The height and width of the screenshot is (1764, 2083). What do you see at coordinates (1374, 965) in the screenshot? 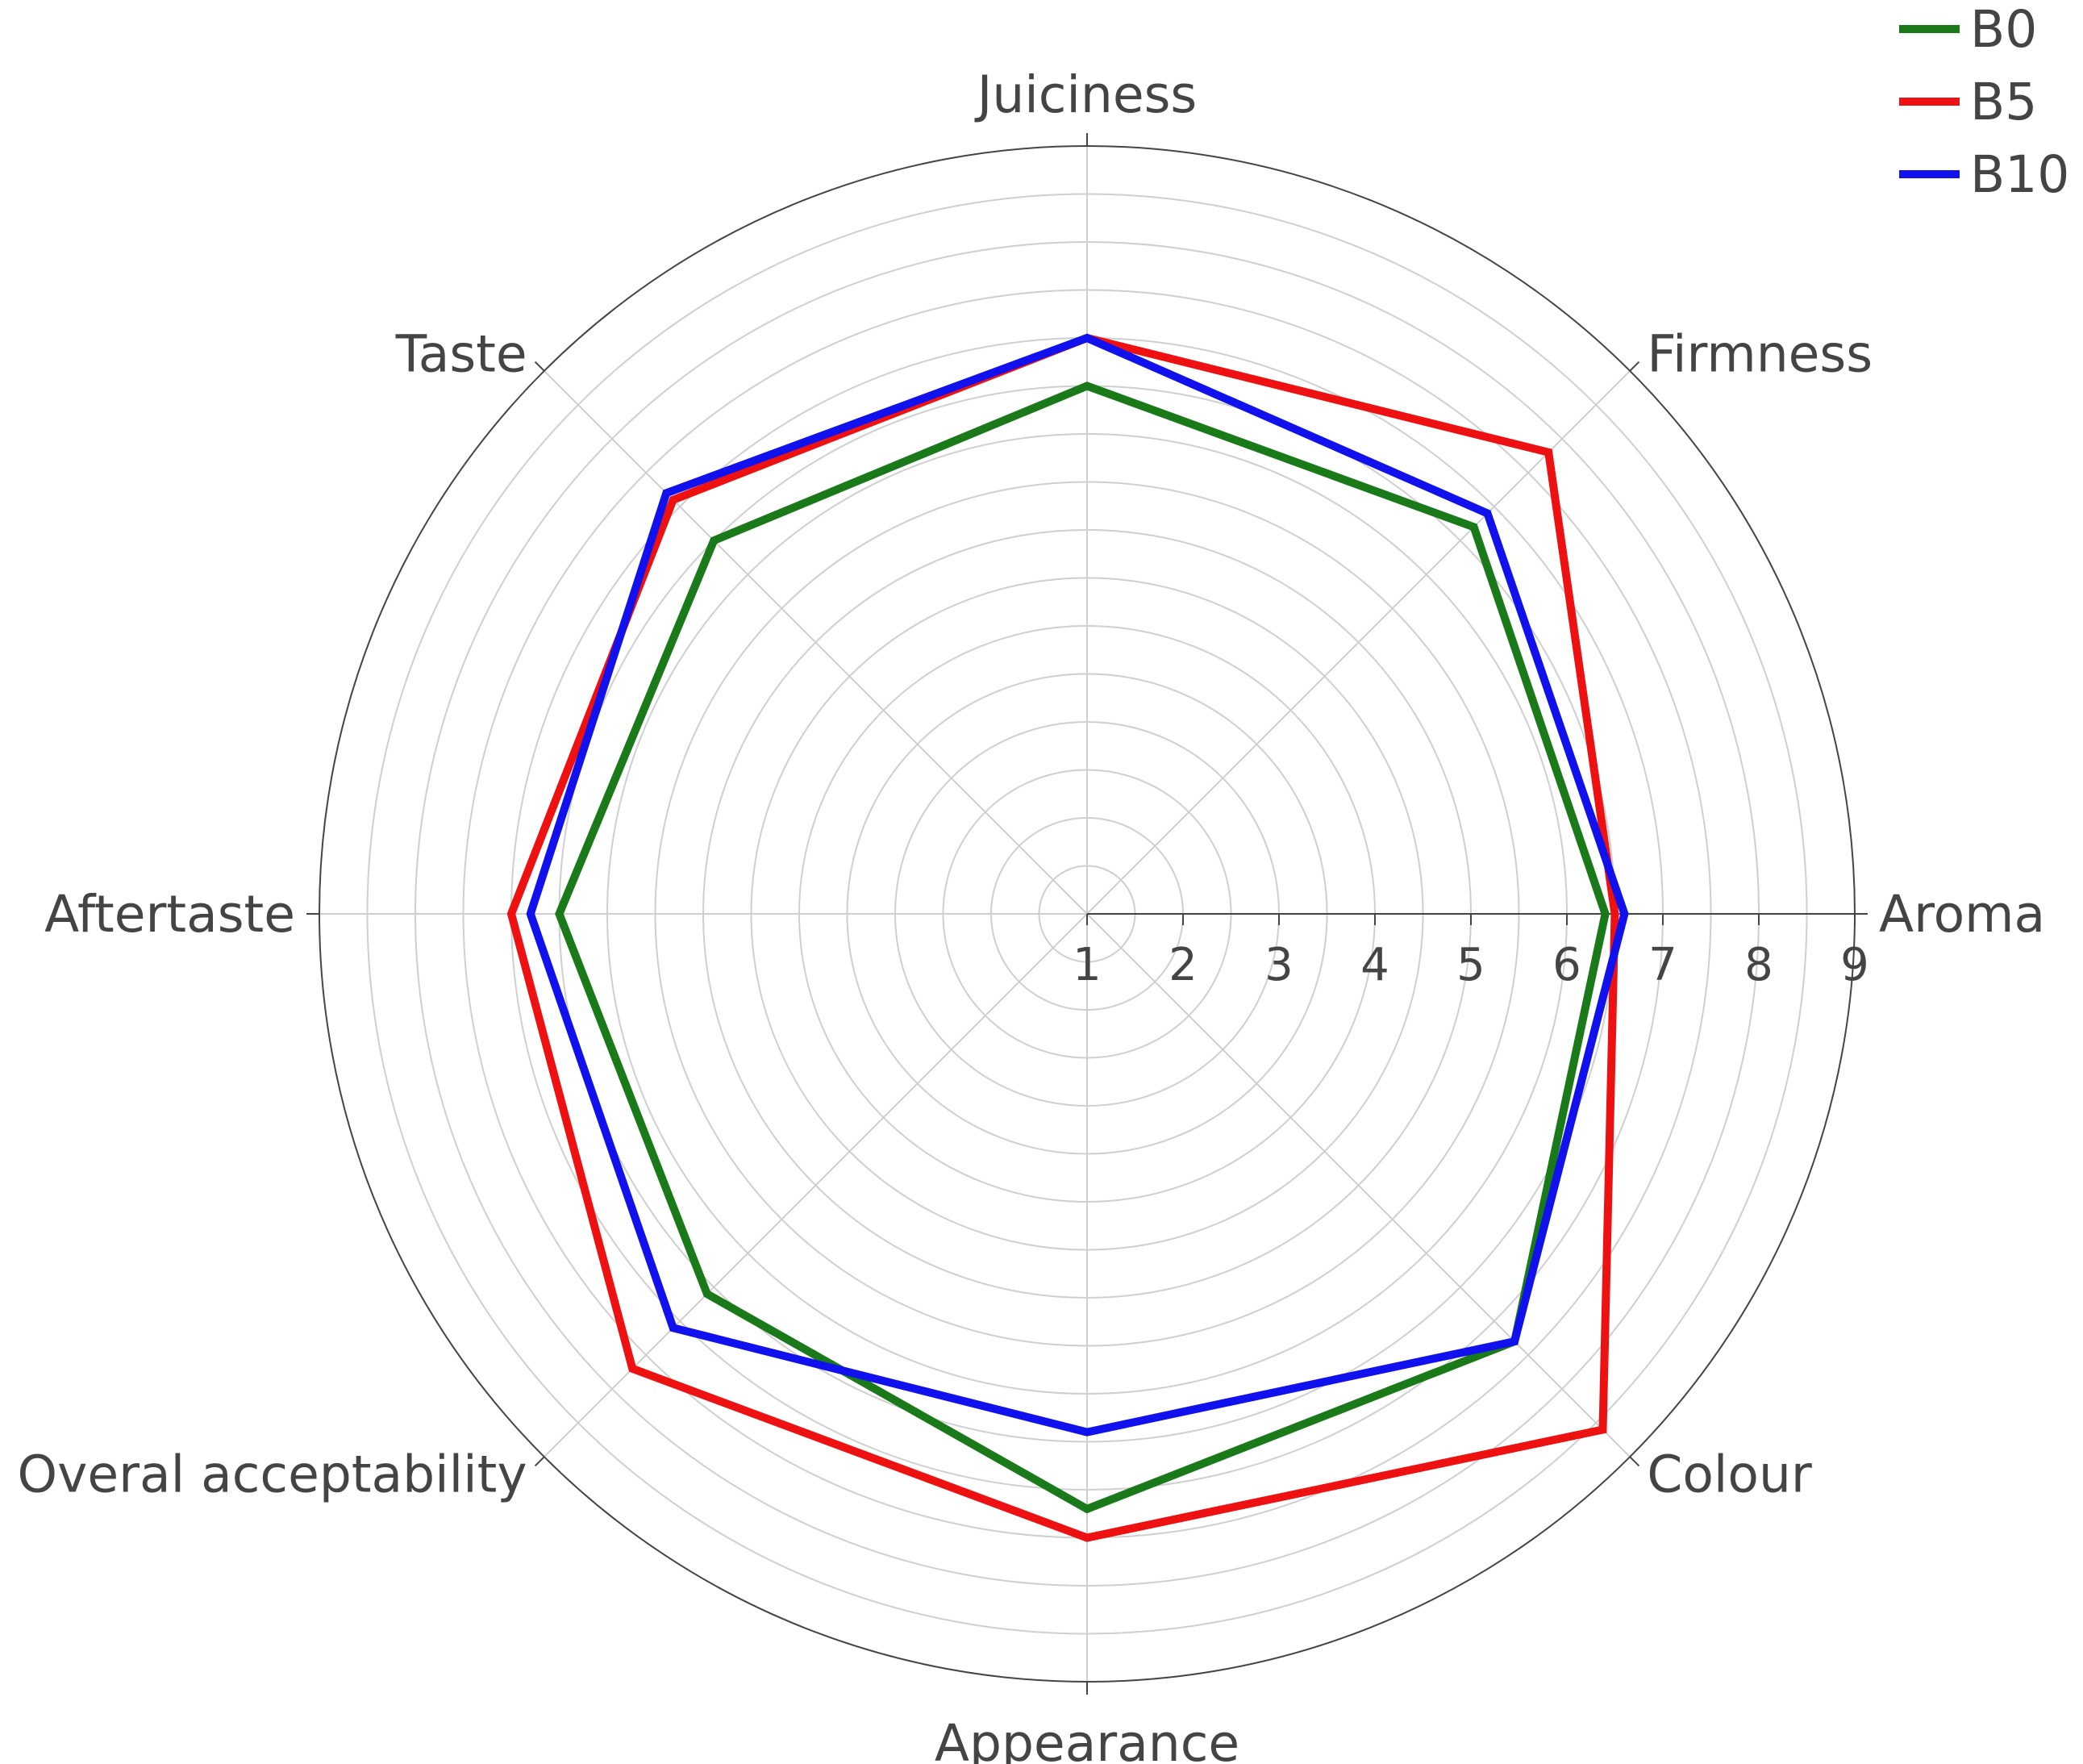
I see `radial-tick-label: 4` at bounding box center [1374, 965].